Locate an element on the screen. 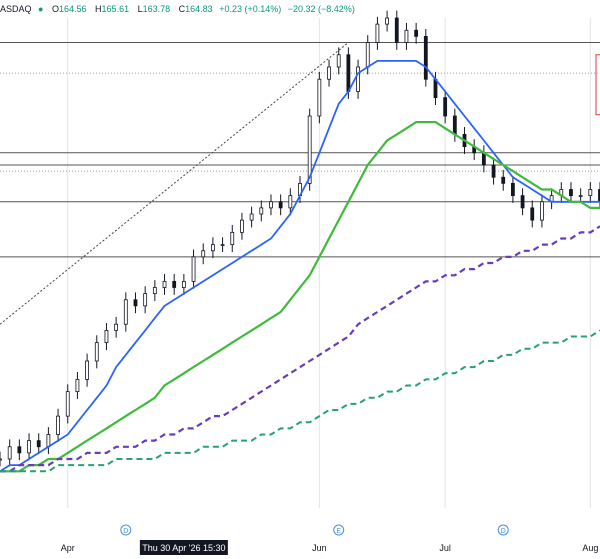 Image resolution: width=600 pixels, height=559 pixels. x-tick-label-2: Jul is located at coordinates (445, 548).